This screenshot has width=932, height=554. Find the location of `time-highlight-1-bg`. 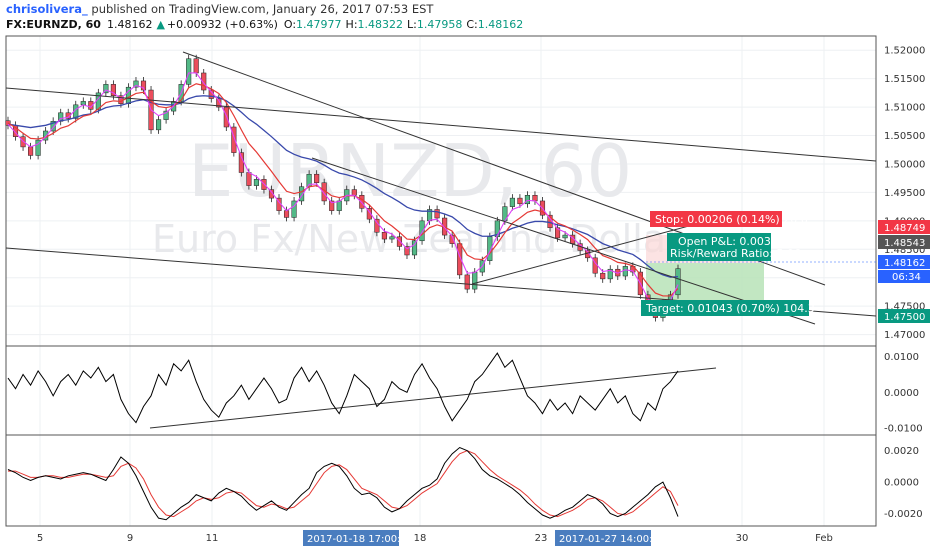

time-highlight-1-bg is located at coordinates (351, 538).